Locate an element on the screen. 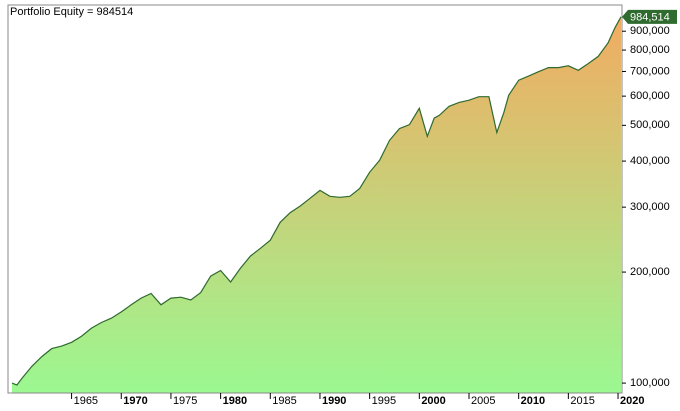 Image resolution: width=680 pixels, height=411 pixels. value-badge is located at coordinates (649, 16).